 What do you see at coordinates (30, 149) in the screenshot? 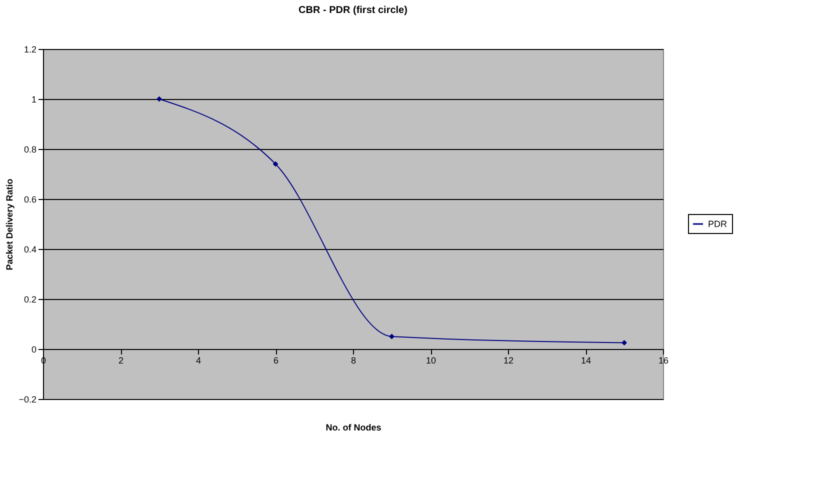
I see `y-tick-label: 0.8` at bounding box center [30, 149].